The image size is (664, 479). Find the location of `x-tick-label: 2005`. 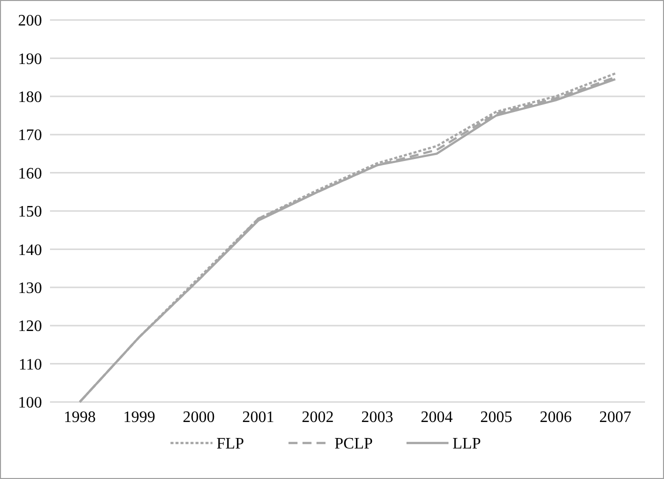

x-tick-label: 2005 is located at coordinates (496, 417).